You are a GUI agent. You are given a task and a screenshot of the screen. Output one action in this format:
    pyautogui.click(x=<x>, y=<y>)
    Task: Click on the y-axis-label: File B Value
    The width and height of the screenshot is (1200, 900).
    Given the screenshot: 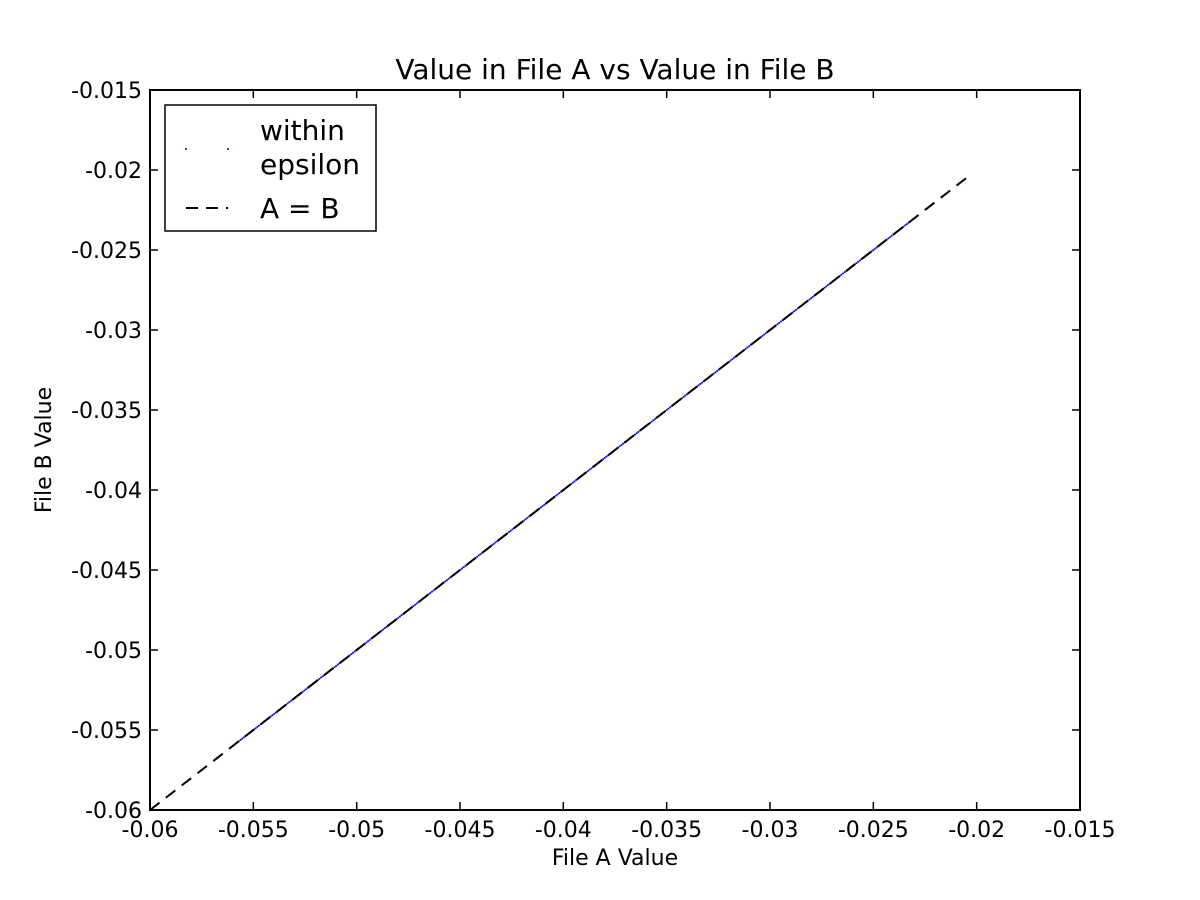 What is the action you would take?
    pyautogui.click(x=44, y=450)
    